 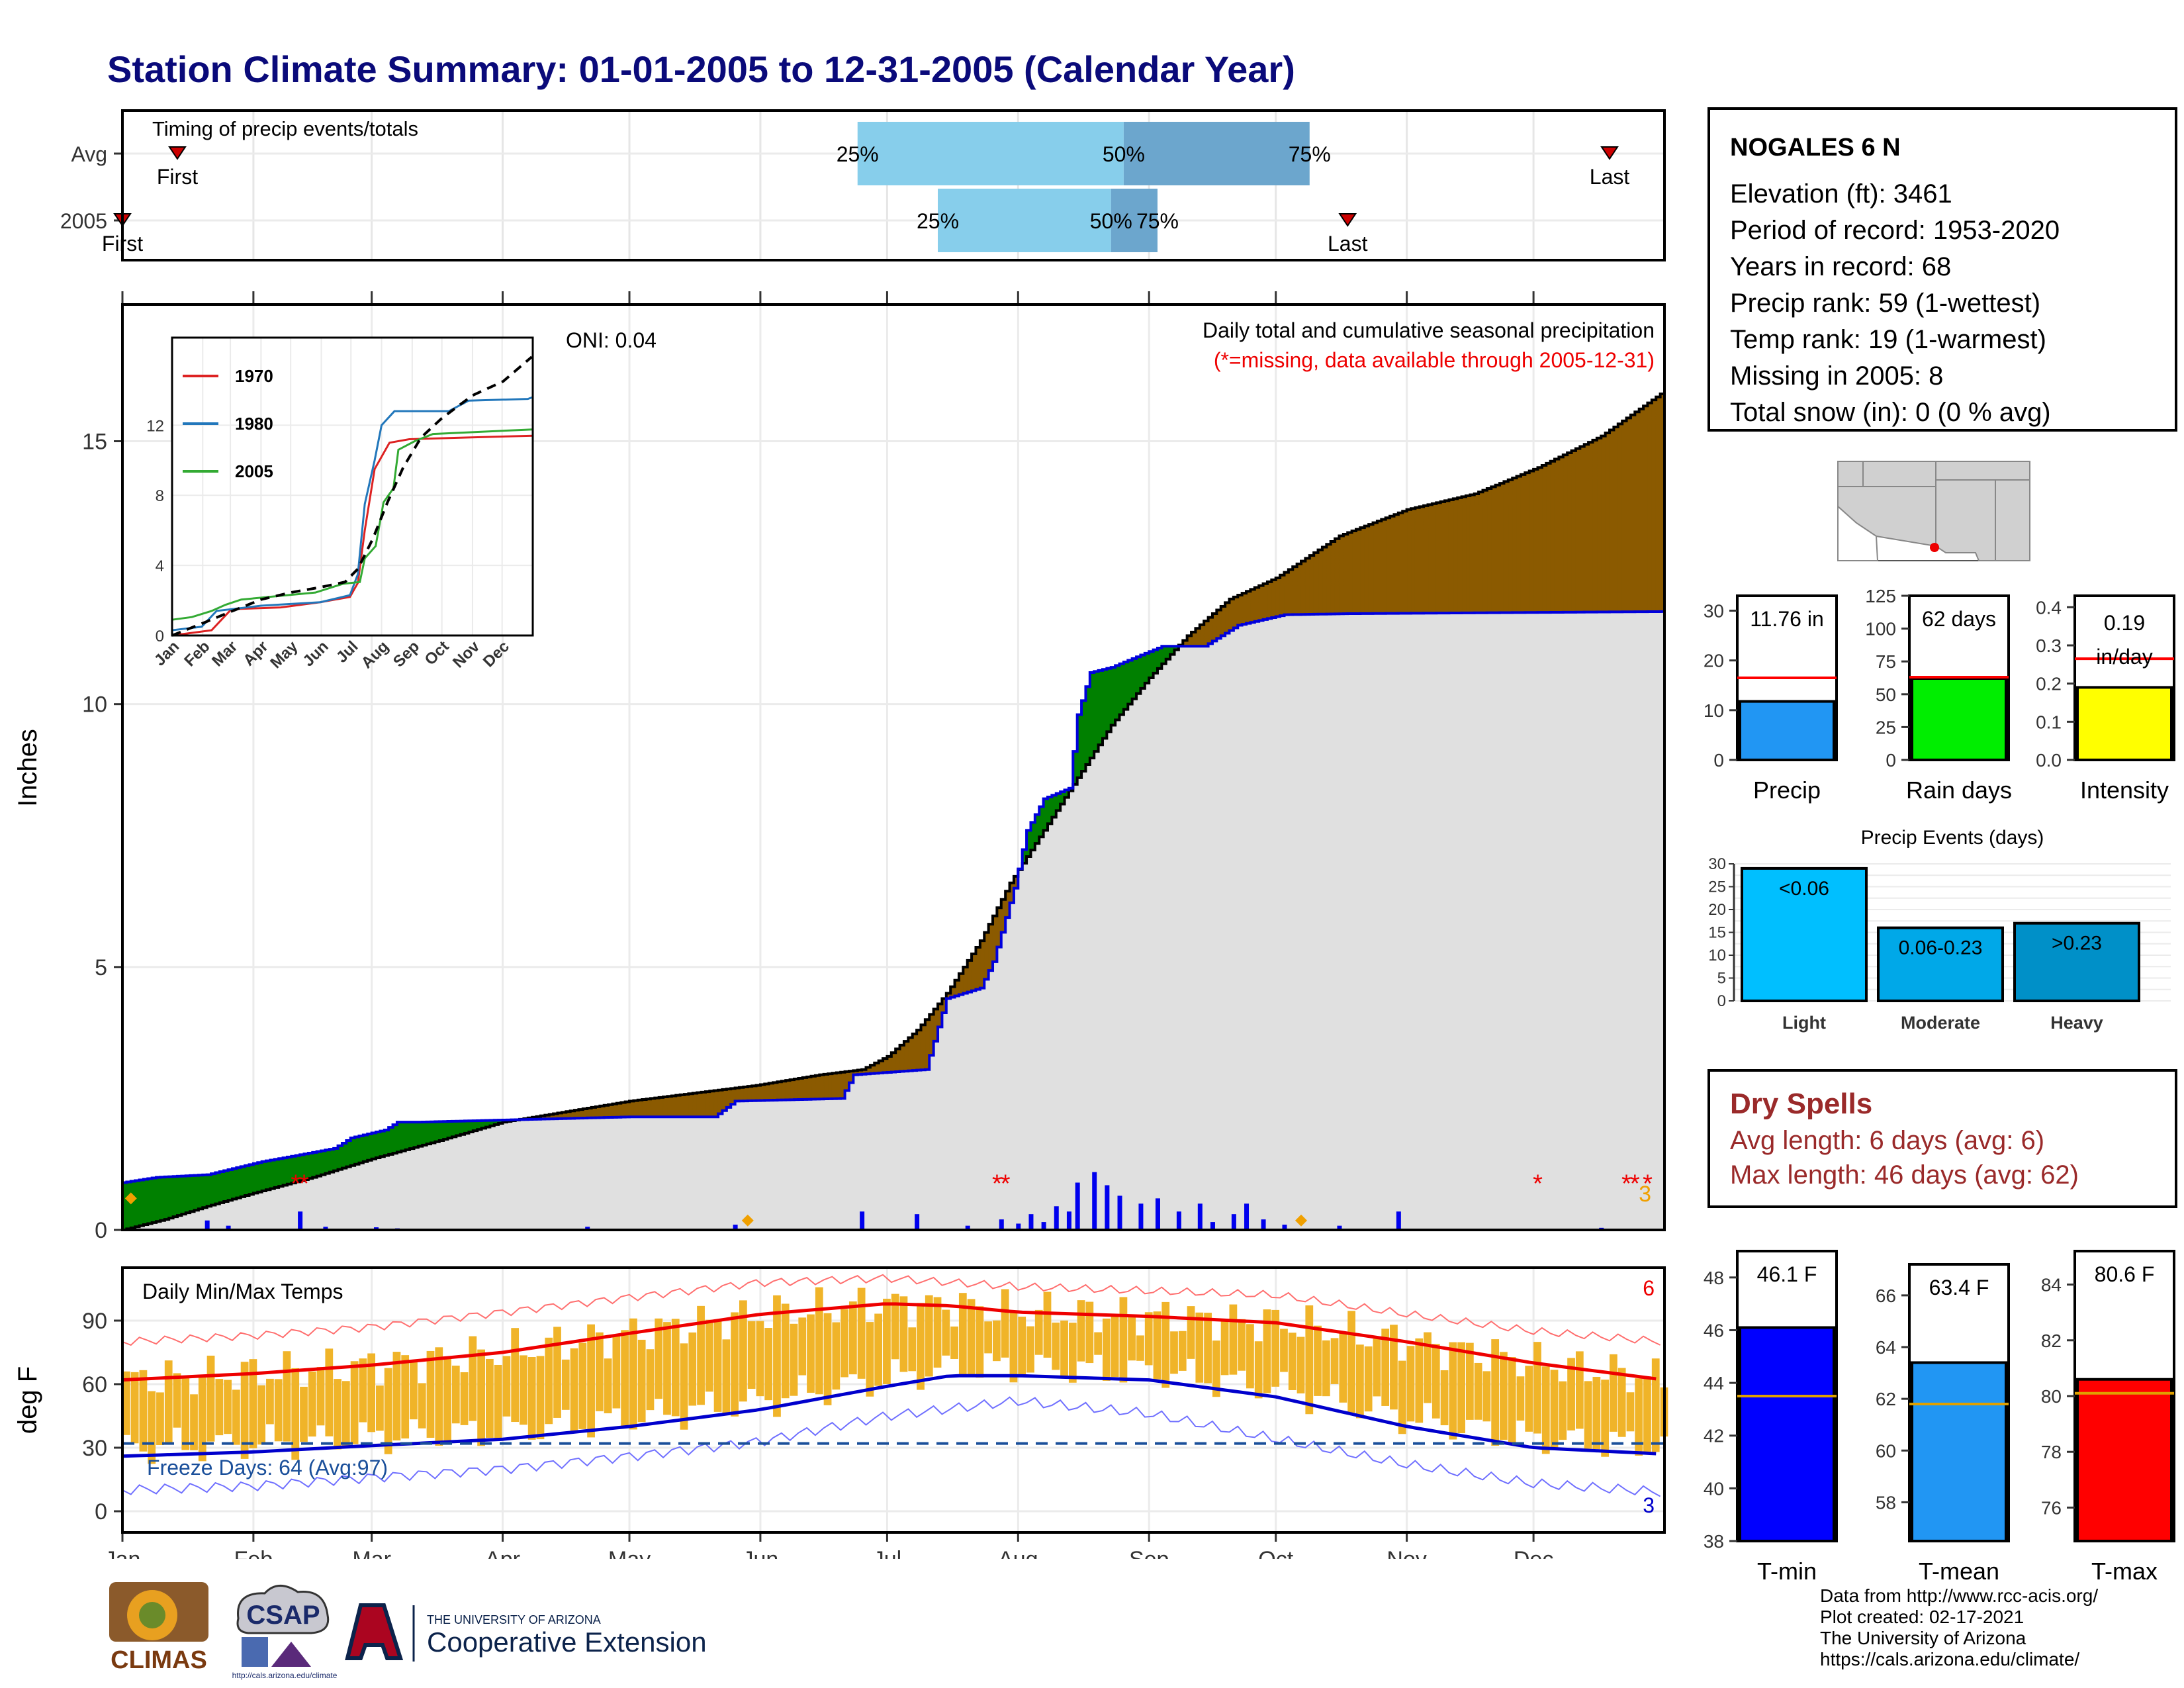 What do you see at coordinates (2124, 623) in the screenshot?
I see `gauge-value-label: 0.19` at bounding box center [2124, 623].